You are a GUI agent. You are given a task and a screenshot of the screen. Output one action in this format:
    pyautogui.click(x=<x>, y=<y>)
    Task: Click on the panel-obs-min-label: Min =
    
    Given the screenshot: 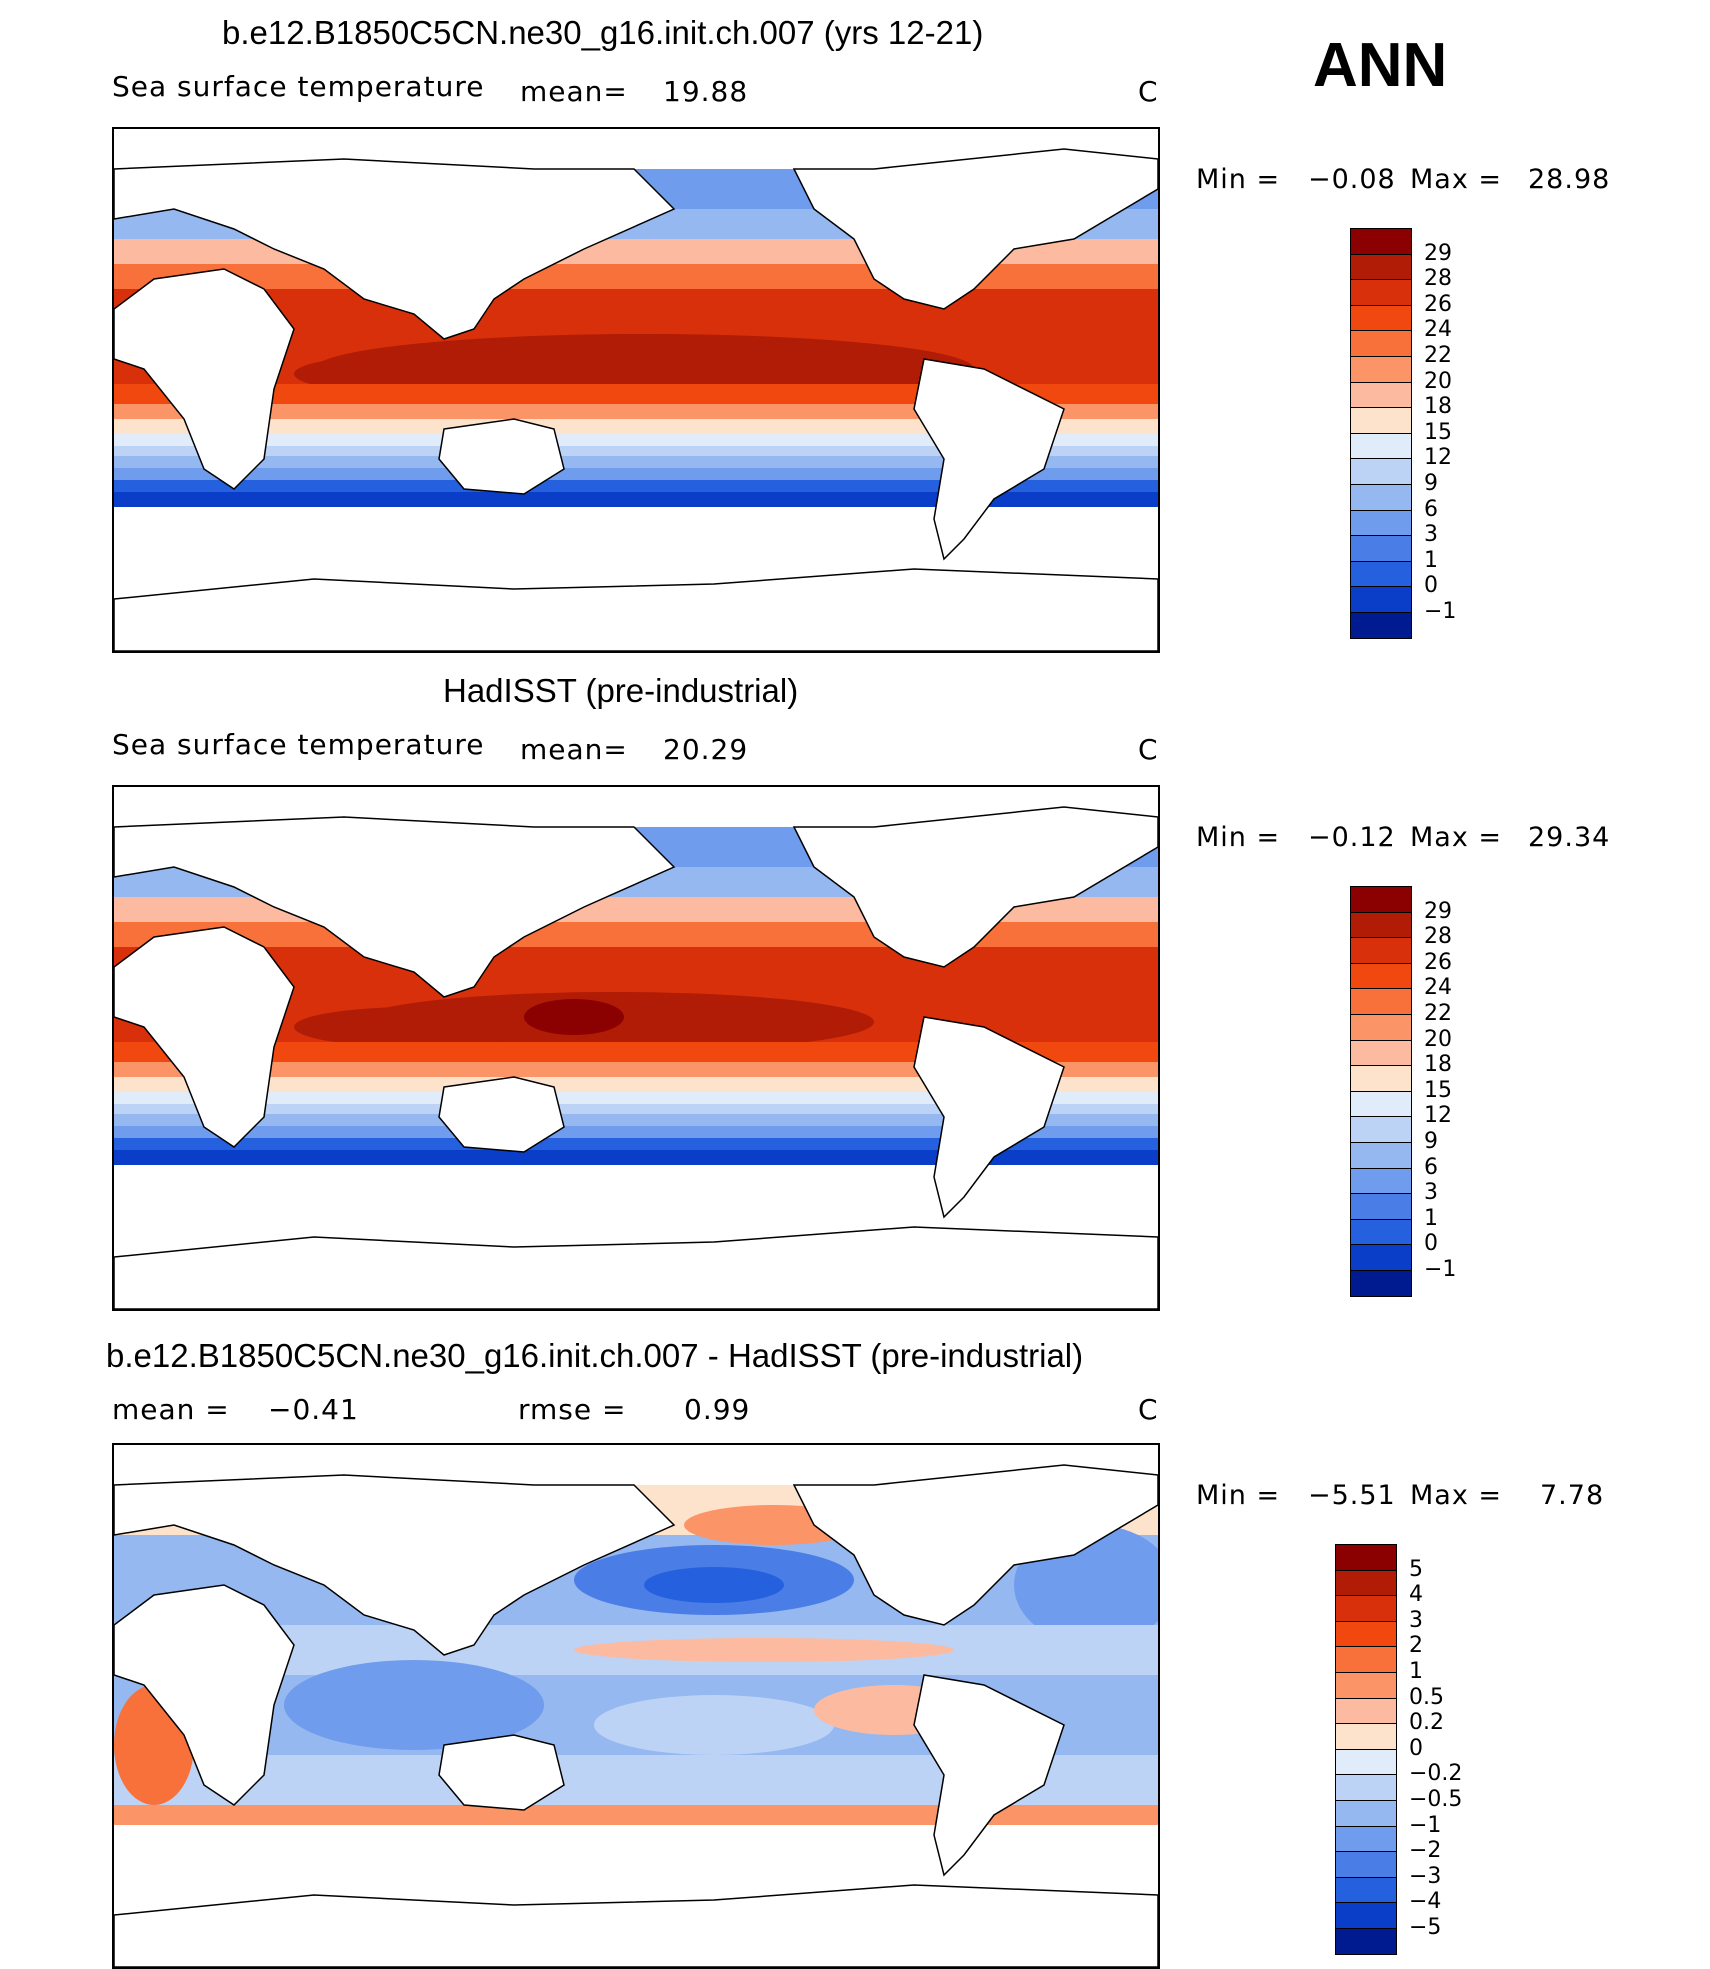 What is the action you would take?
    pyautogui.click(x=1238, y=837)
    